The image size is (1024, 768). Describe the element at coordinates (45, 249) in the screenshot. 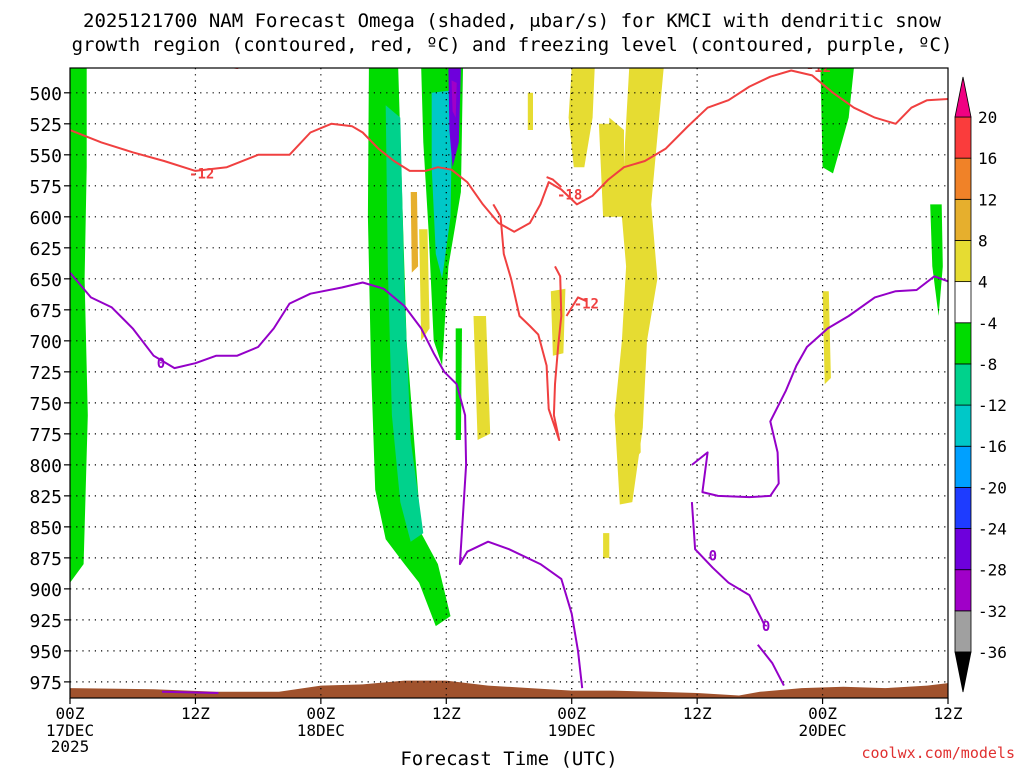

I see `y-tick-label: 625` at that location.